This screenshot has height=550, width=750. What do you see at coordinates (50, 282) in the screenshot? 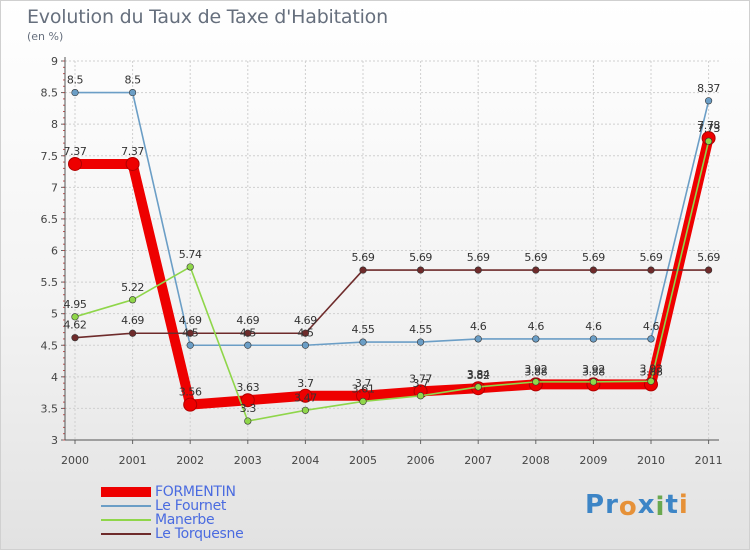
I see `y-tick-label: 5.5` at bounding box center [50, 282].